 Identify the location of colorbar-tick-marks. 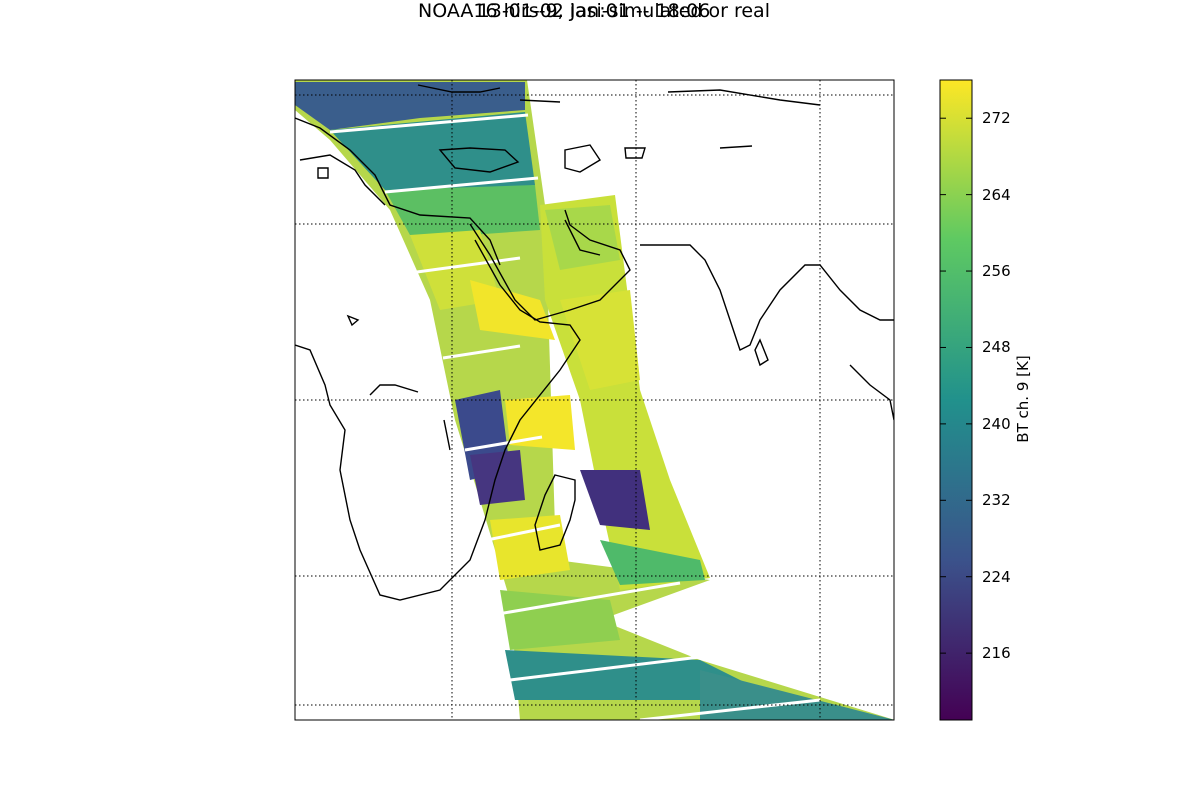
(956, 385).